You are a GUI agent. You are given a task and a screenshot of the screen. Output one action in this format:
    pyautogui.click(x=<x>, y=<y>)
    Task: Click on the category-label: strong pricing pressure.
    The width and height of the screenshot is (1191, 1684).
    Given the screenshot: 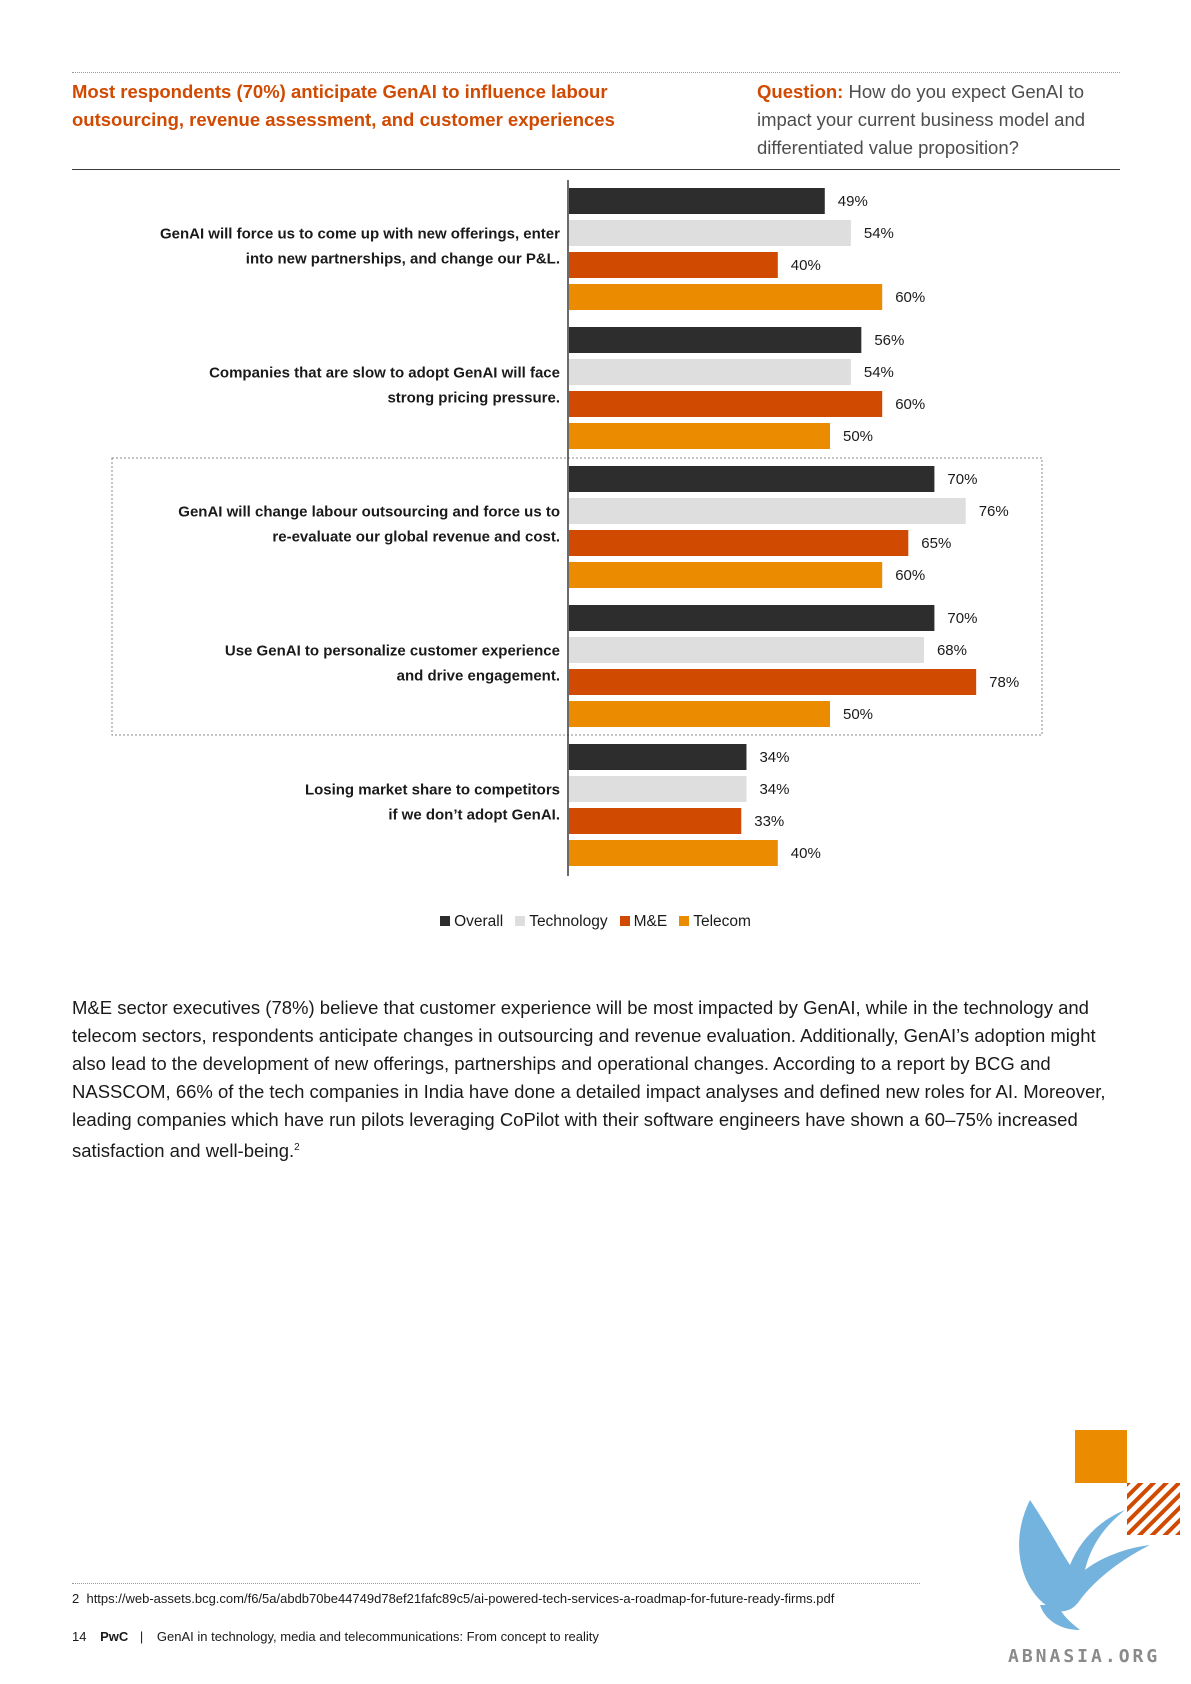 What is the action you would take?
    pyautogui.click(x=473, y=398)
    